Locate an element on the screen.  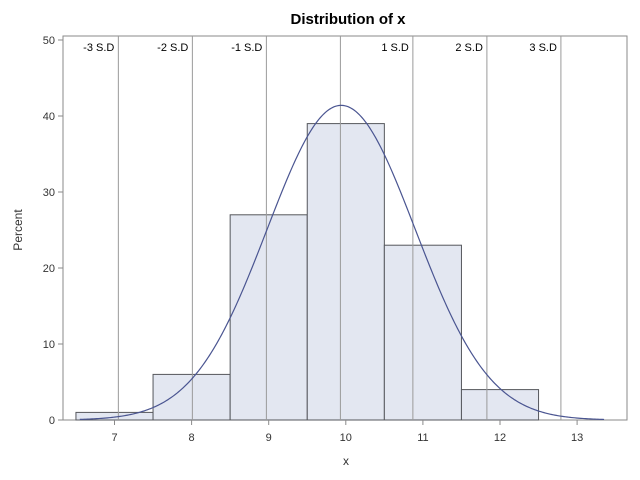
y-tick-label-1: 10 is located at coordinates (49, 345).